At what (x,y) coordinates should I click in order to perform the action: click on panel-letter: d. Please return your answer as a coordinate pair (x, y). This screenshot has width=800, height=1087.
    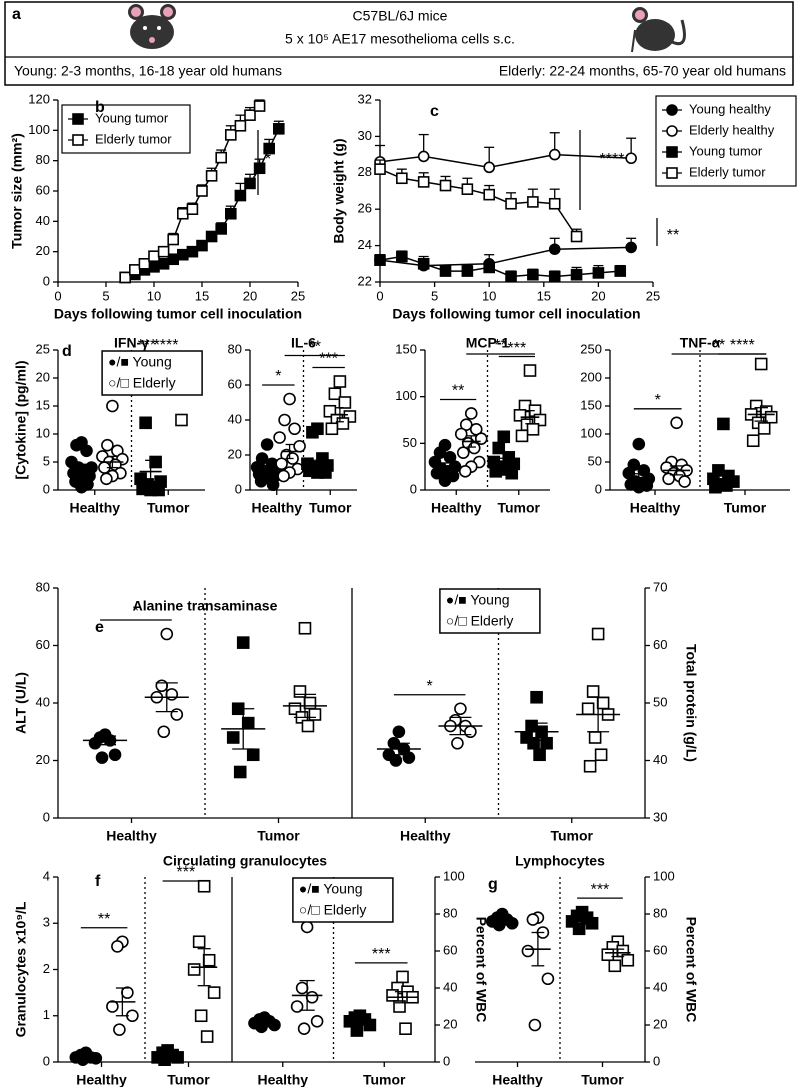
    Looking at the image, I should click on (67, 351).